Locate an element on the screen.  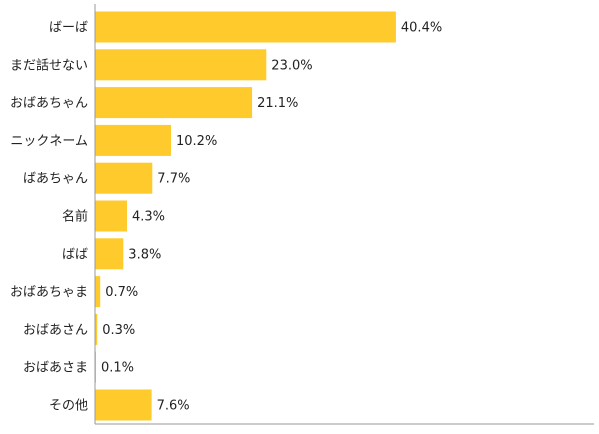
category-label: ばあちゃん is located at coordinates (55, 179).